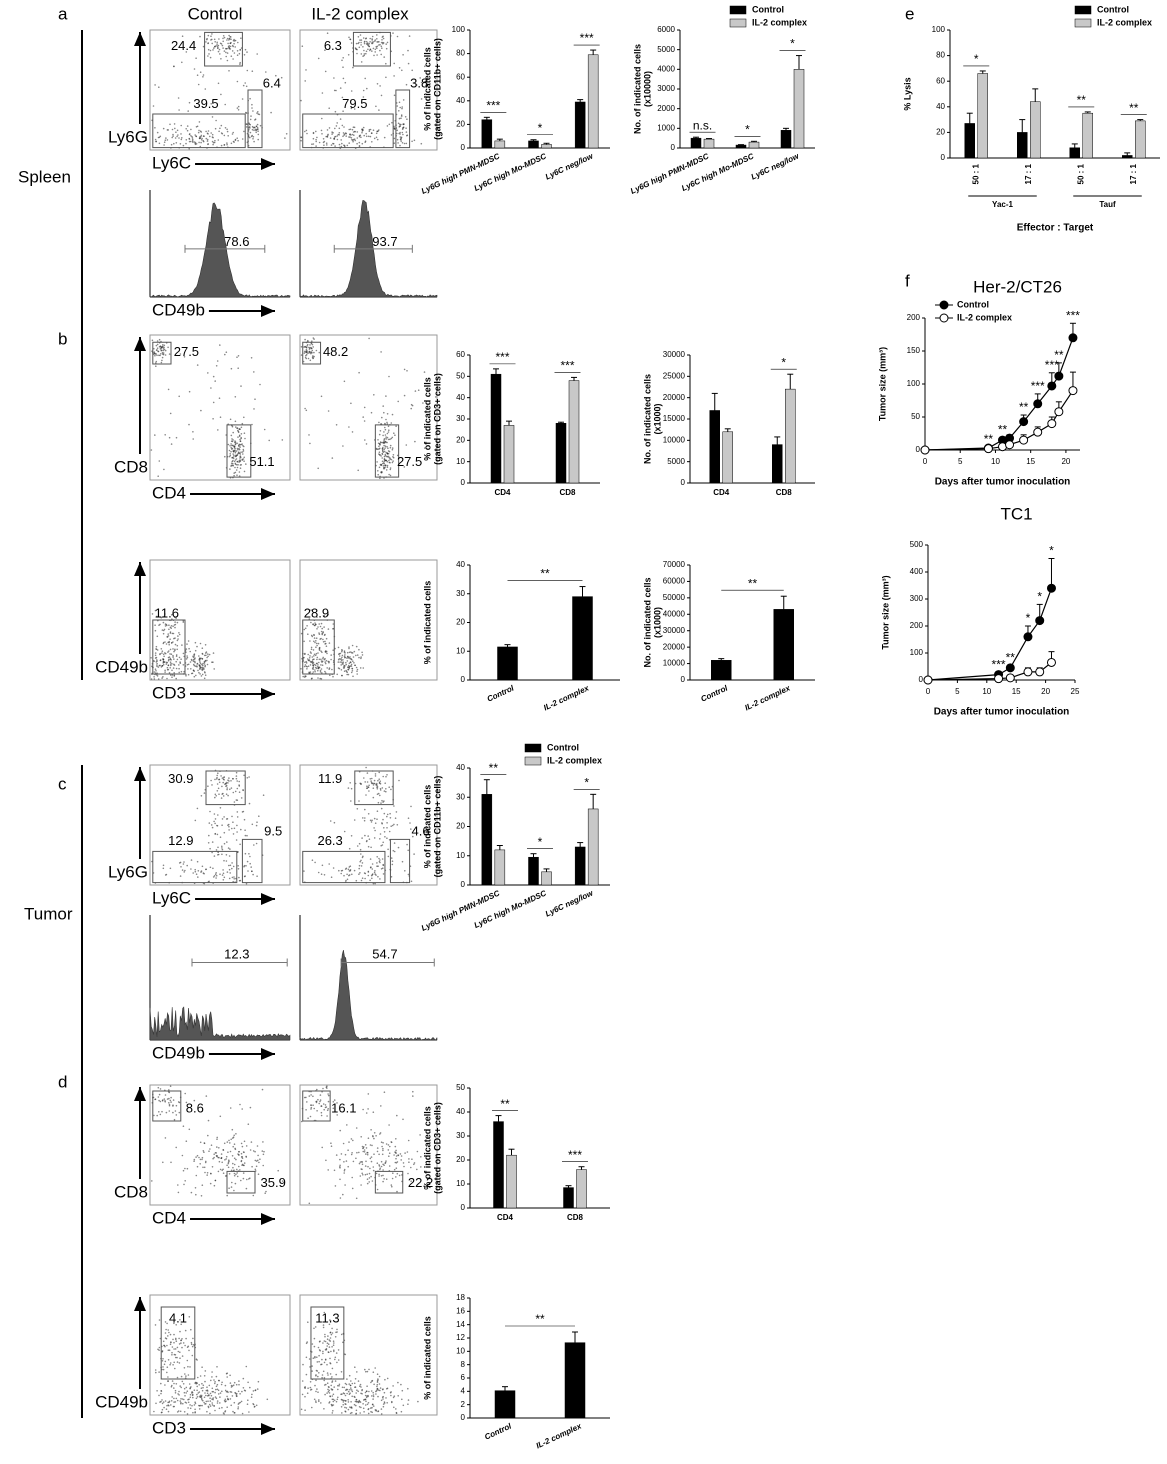 This screenshot has height=1464, width=1167. I want to click on significance-label: ***, so click(1052, 365).